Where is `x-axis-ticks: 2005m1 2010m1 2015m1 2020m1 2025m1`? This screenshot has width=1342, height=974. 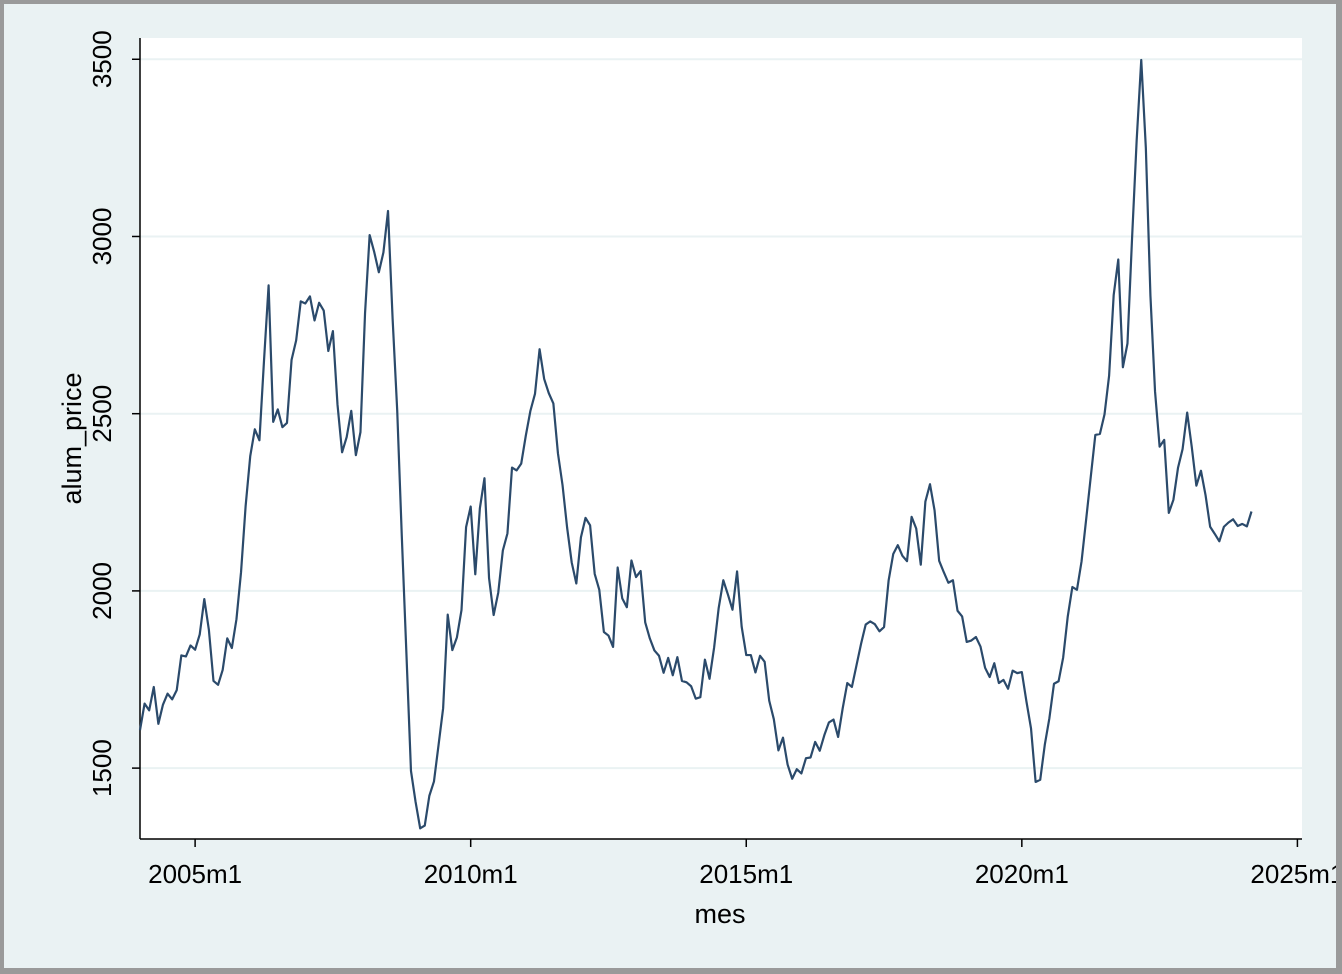 x-axis-ticks: 2005m1 2010m1 2015m1 2020m1 2025m1 is located at coordinates (742, 864).